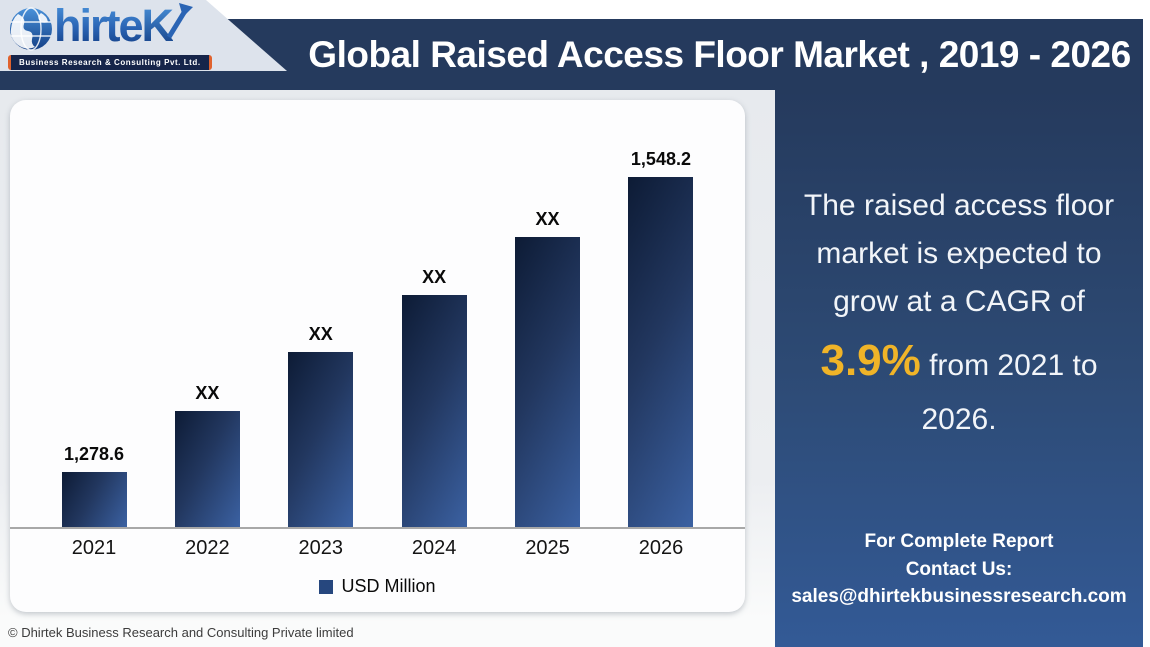 The image size is (1150, 647). I want to click on bar-2022, so click(207, 469).